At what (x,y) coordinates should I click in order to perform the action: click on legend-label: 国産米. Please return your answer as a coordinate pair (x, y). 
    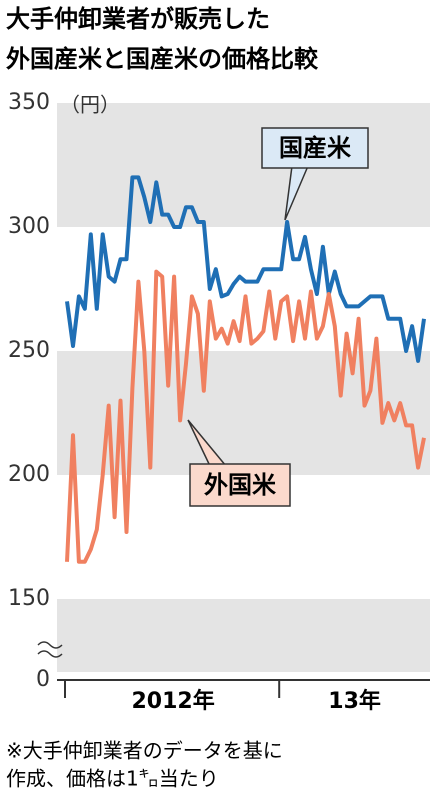
    Looking at the image, I should click on (315, 148).